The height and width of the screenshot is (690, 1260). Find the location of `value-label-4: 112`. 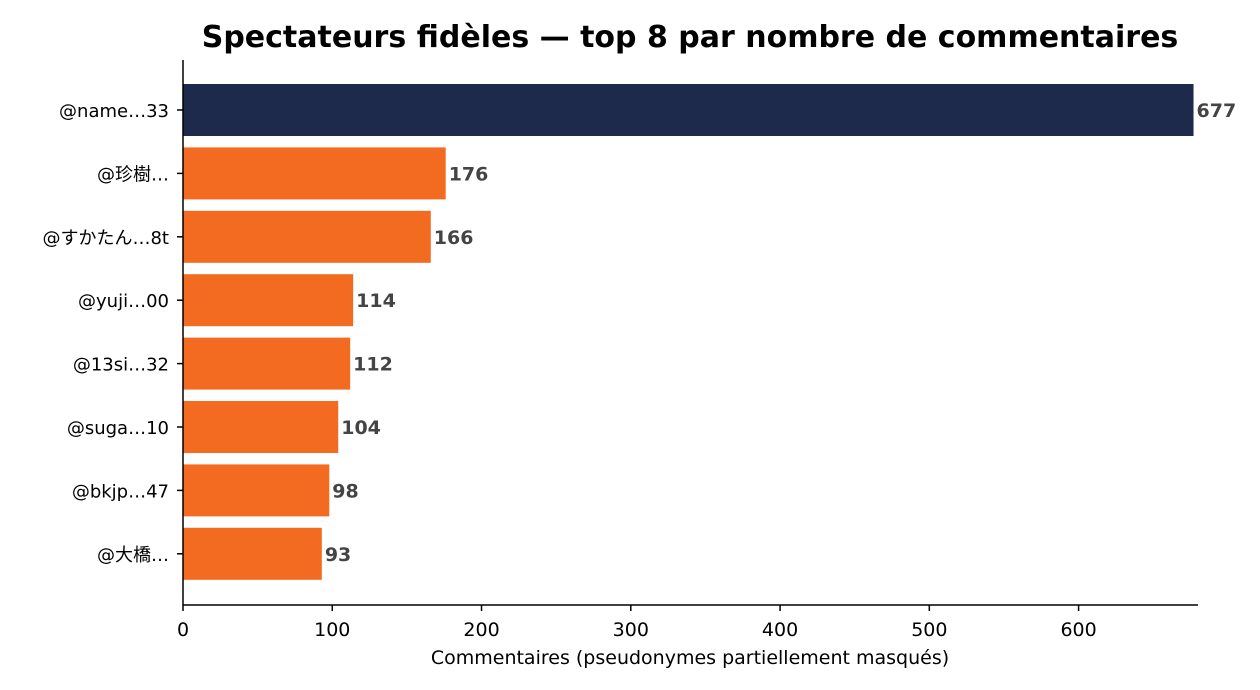

value-label-4: 112 is located at coordinates (373, 365).